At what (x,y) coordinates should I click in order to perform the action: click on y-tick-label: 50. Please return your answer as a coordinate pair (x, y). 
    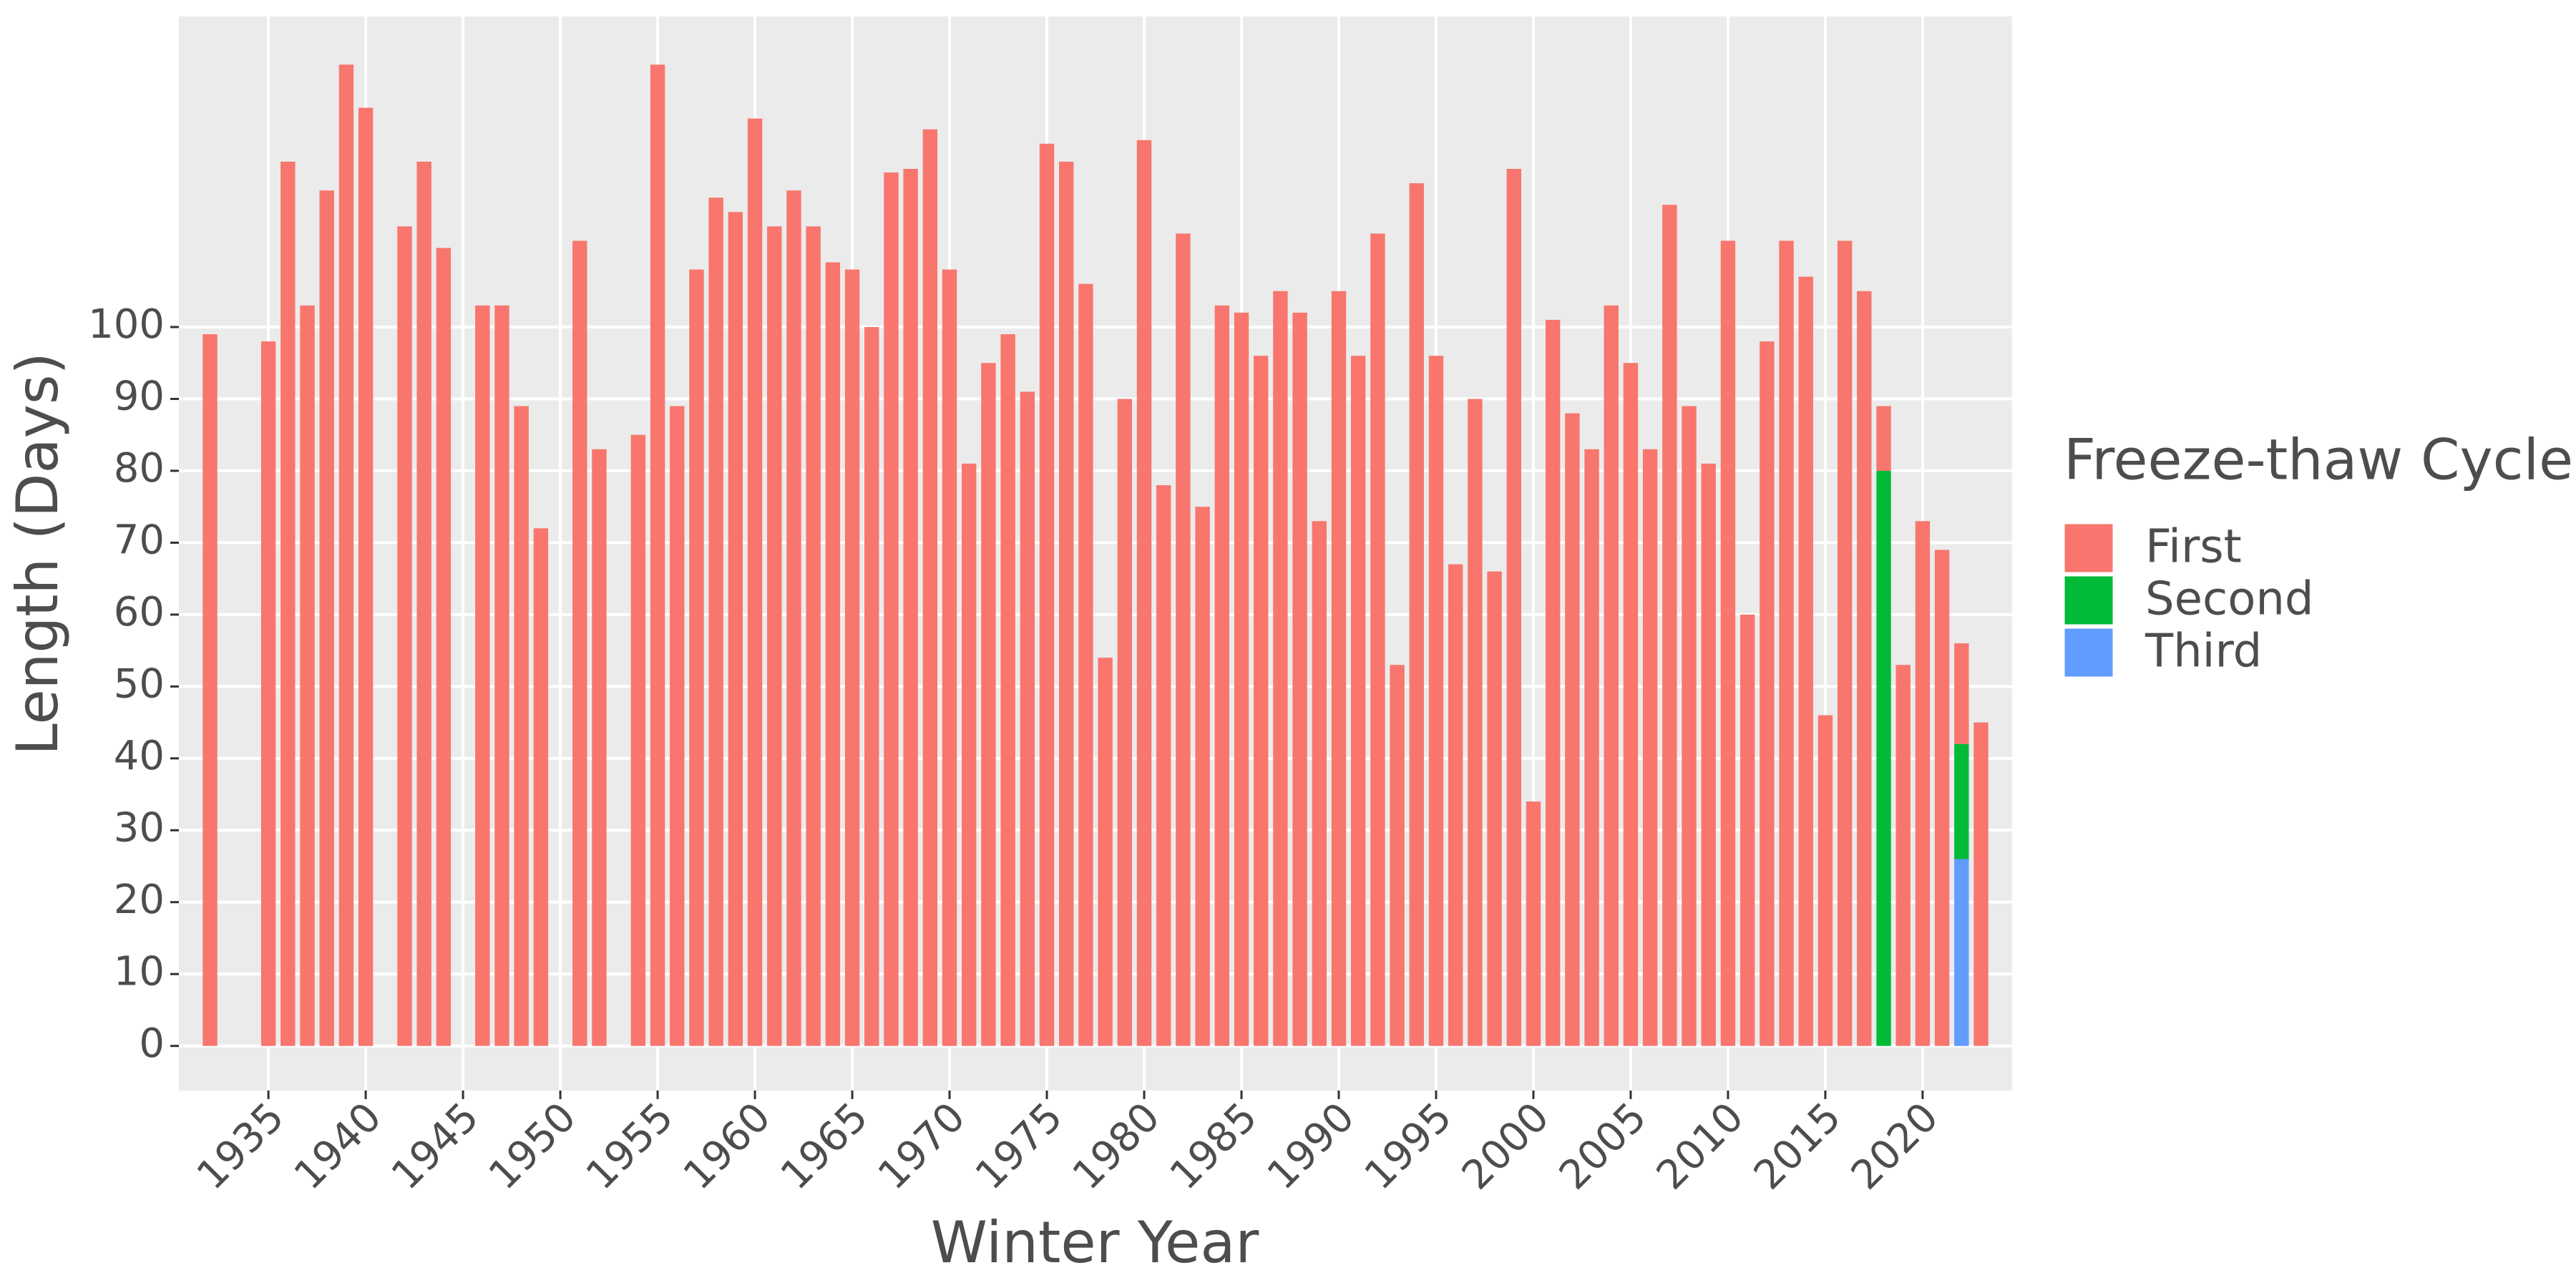
    Looking at the image, I should click on (139, 684).